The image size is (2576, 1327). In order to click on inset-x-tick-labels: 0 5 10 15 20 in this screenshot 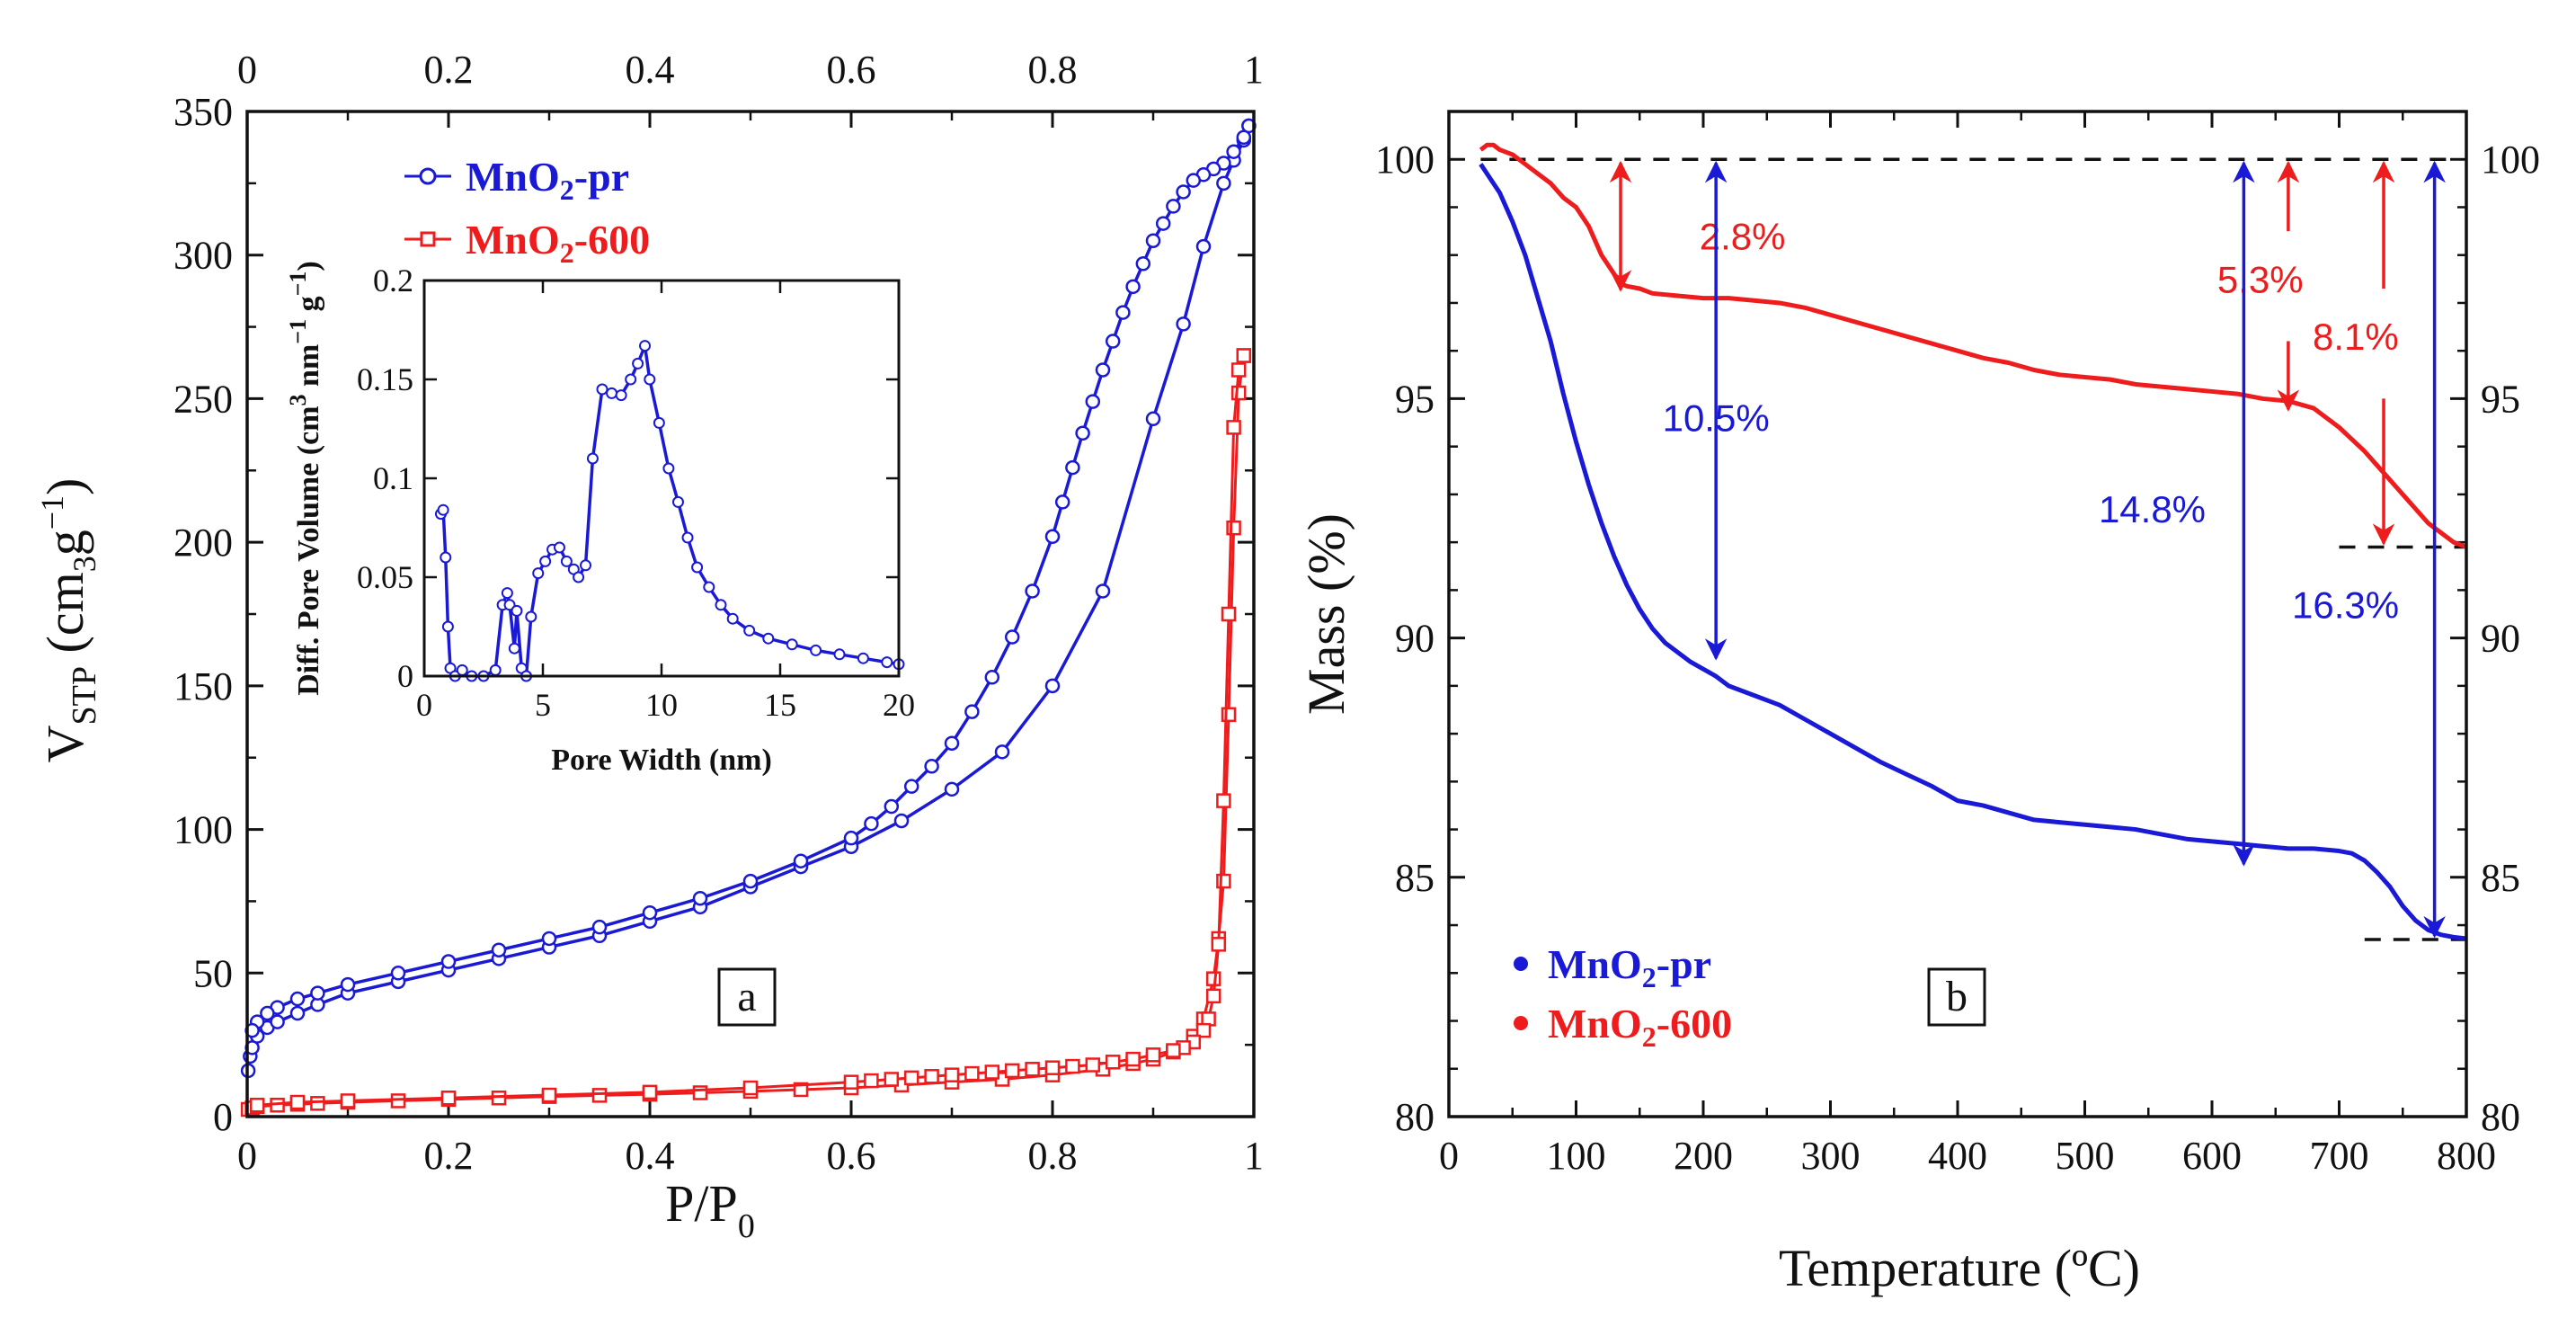, I will do `click(665, 705)`.